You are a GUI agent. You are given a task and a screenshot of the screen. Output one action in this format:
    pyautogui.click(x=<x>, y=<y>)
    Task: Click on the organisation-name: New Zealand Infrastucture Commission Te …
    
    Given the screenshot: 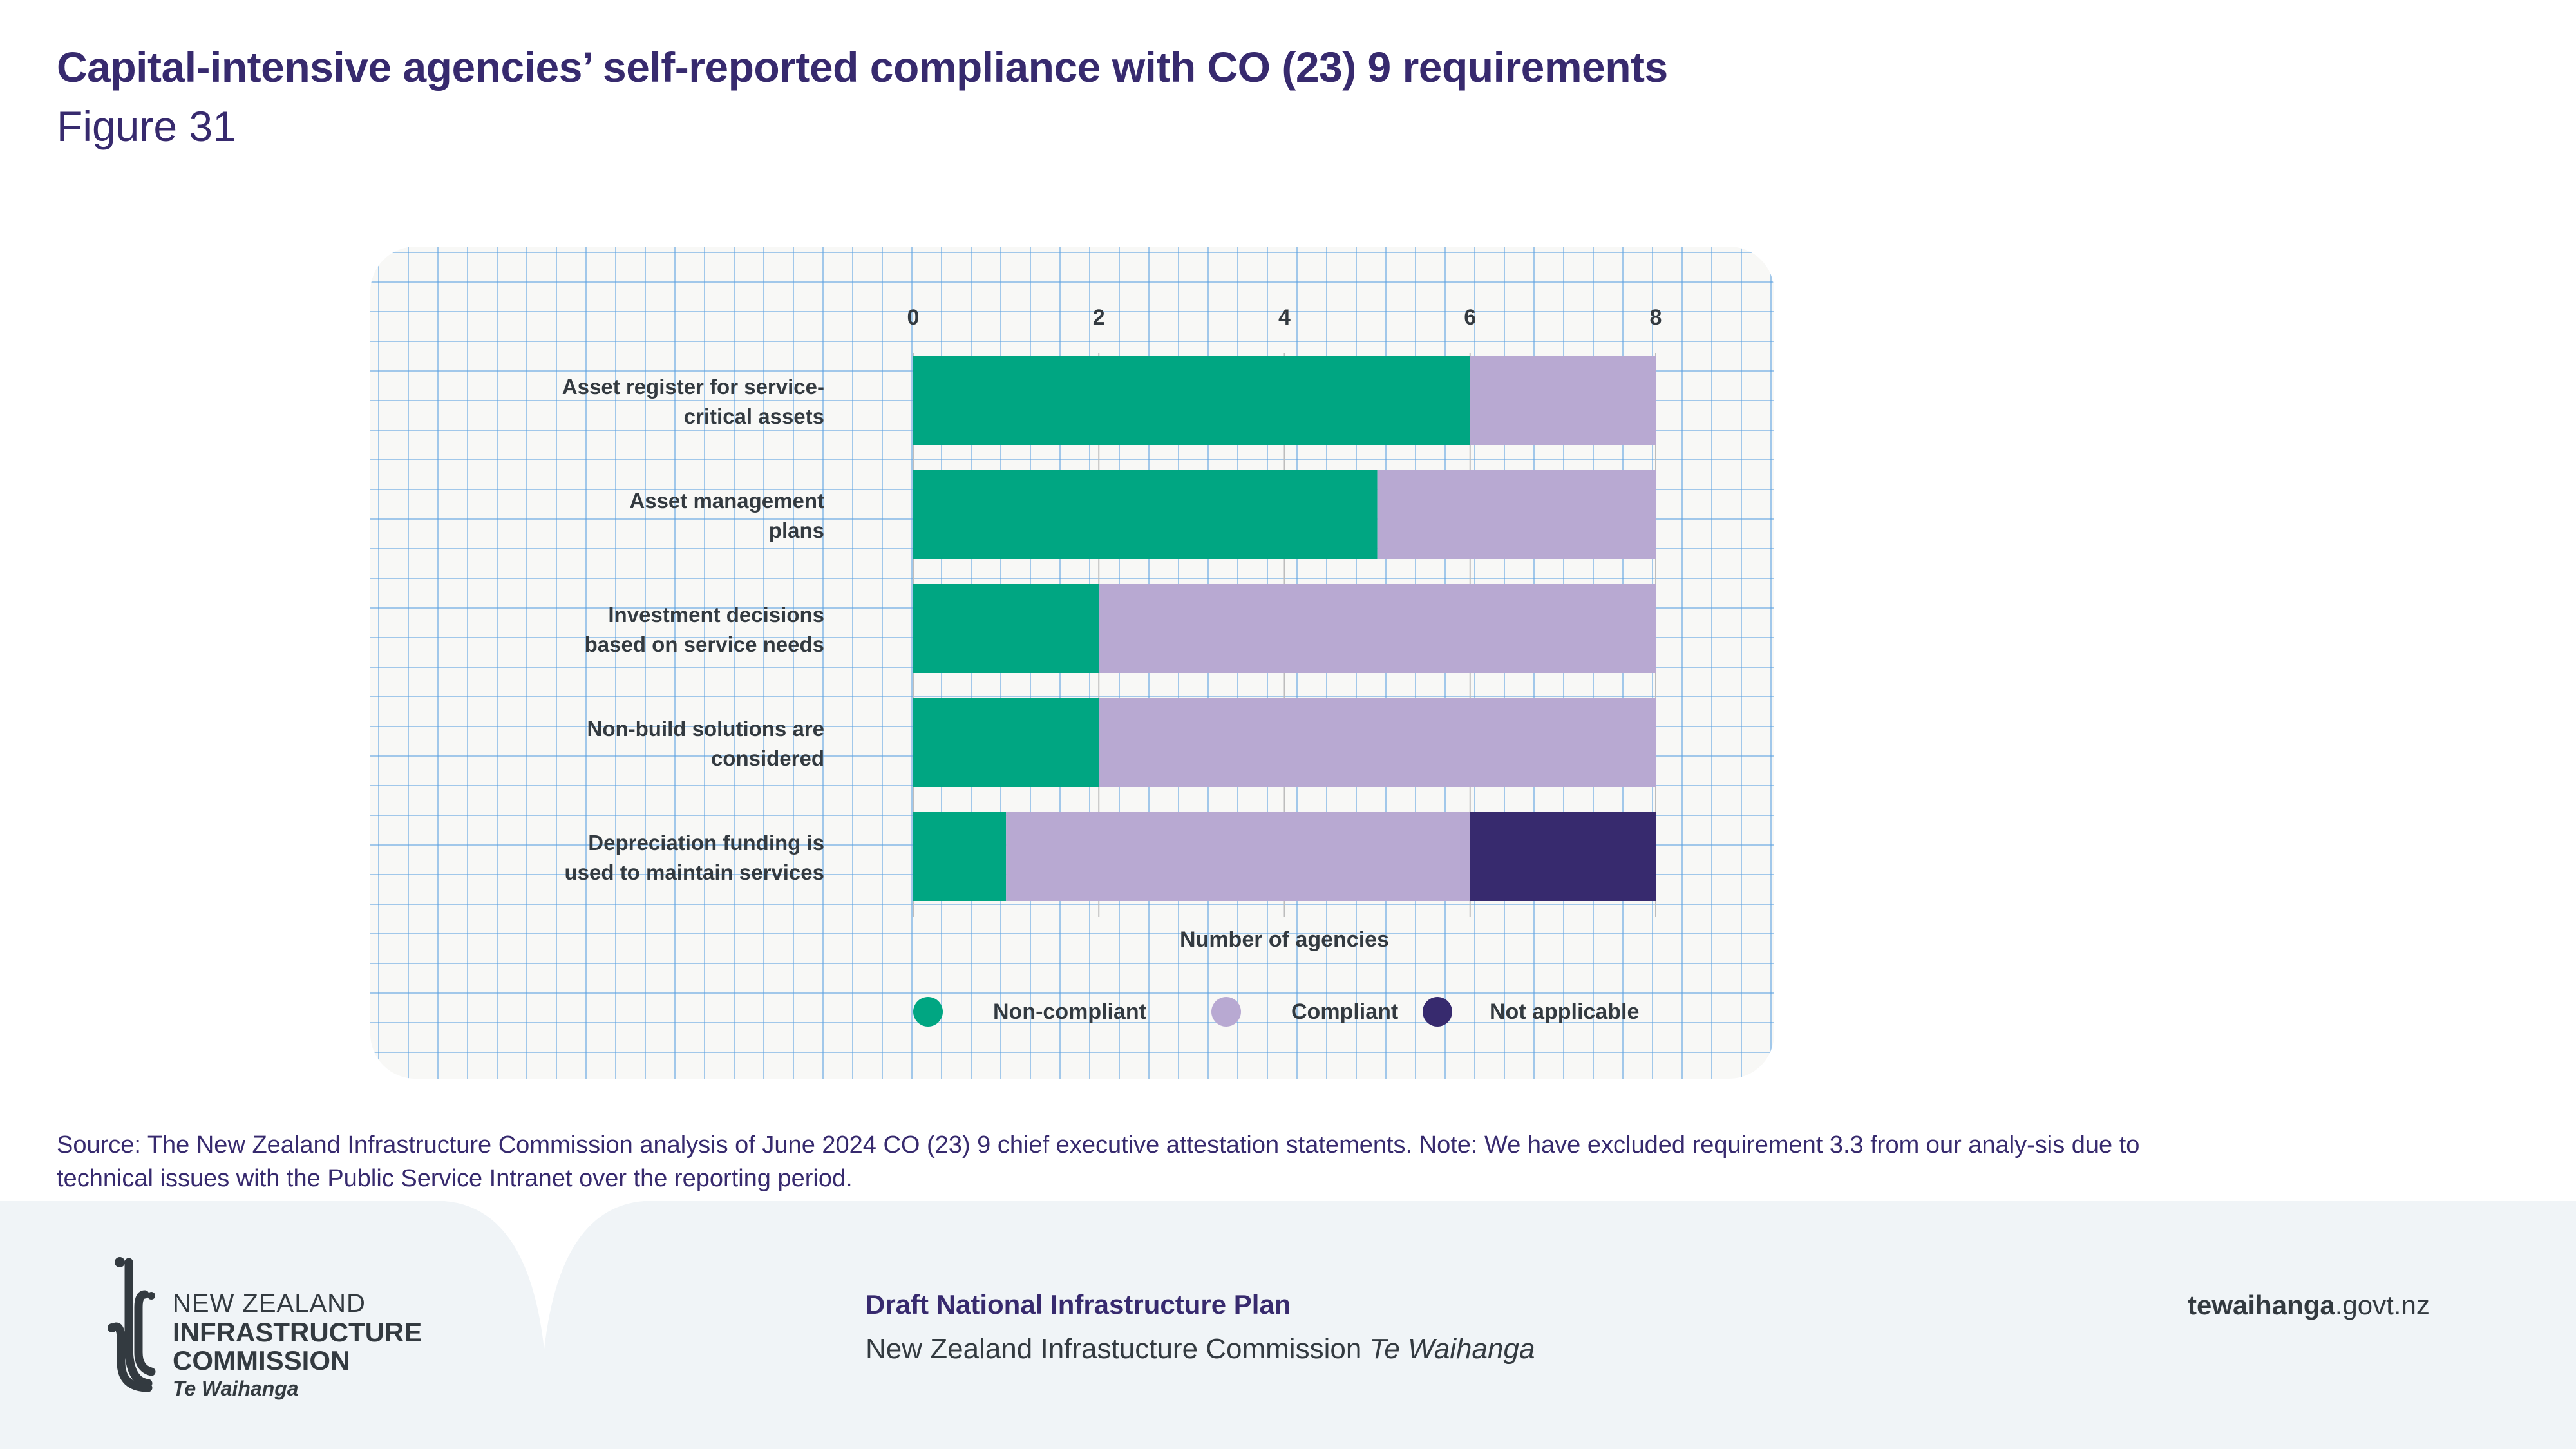 What is the action you would take?
    pyautogui.click(x=1200, y=1349)
    